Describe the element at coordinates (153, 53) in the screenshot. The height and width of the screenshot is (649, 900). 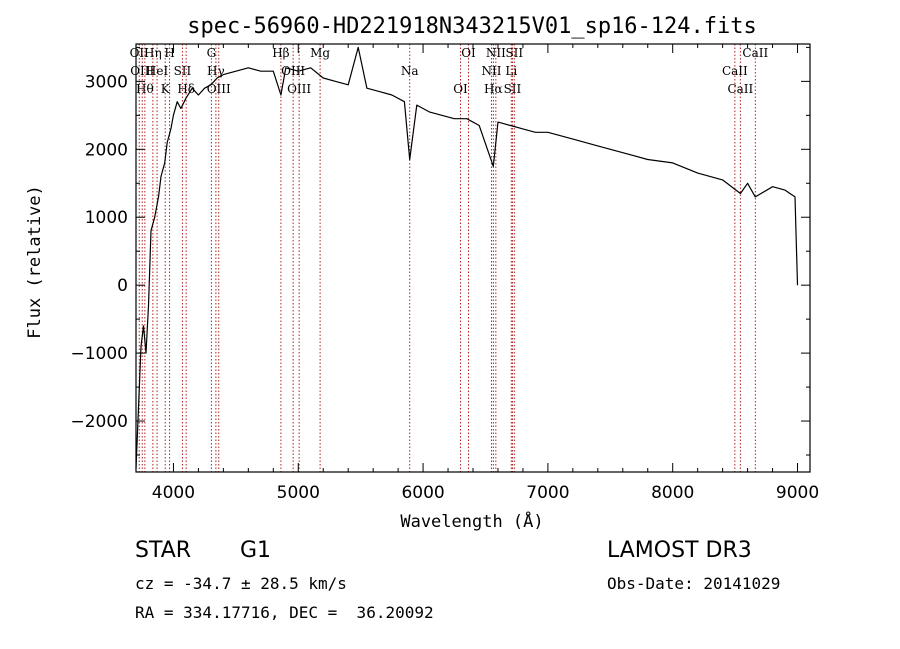
I see `spectral-line-label: Hη` at that location.